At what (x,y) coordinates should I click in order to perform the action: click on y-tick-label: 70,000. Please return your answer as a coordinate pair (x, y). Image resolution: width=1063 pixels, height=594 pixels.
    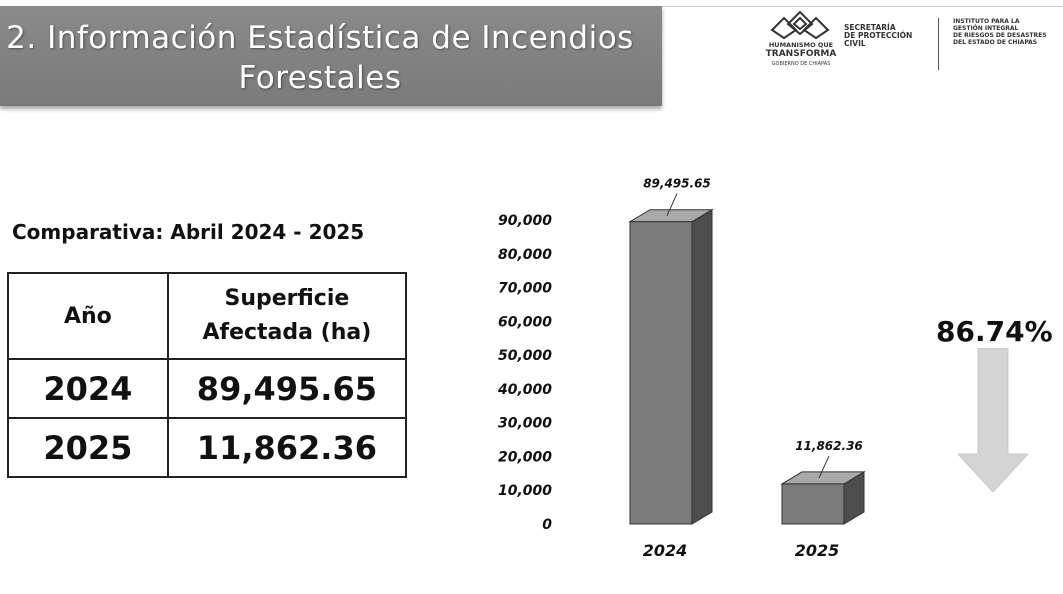
    Looking at the image, I should click on (525, 289).